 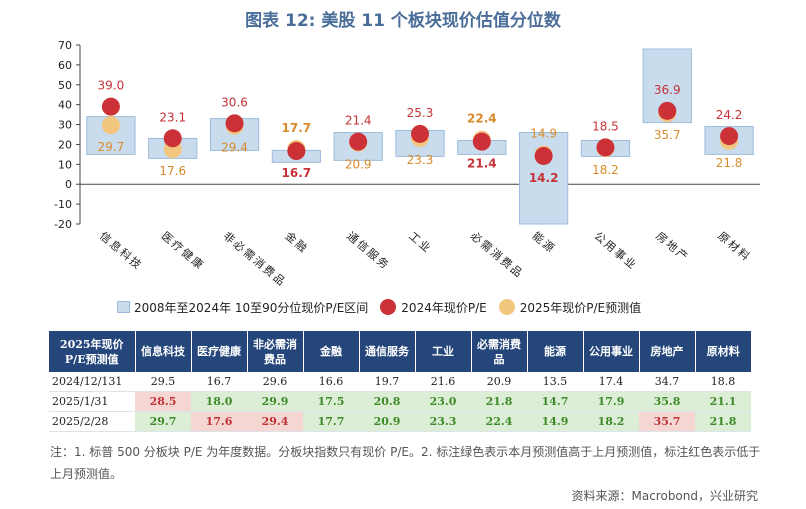 I want to click on table-cell: 18.0, so click(x=219, y=401).